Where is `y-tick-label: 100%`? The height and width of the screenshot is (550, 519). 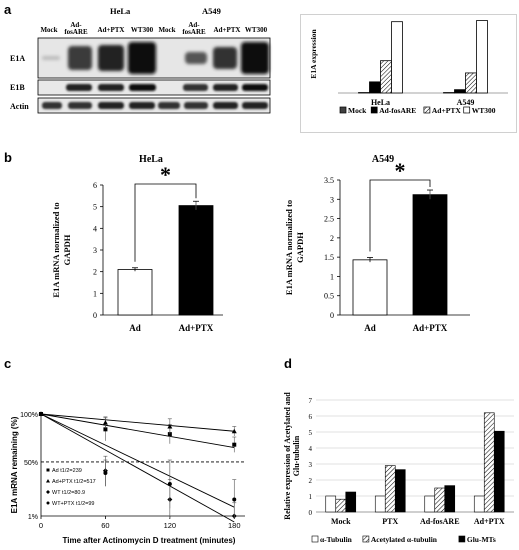 y-tick-label: 100% is located at coordinates (29, 415).